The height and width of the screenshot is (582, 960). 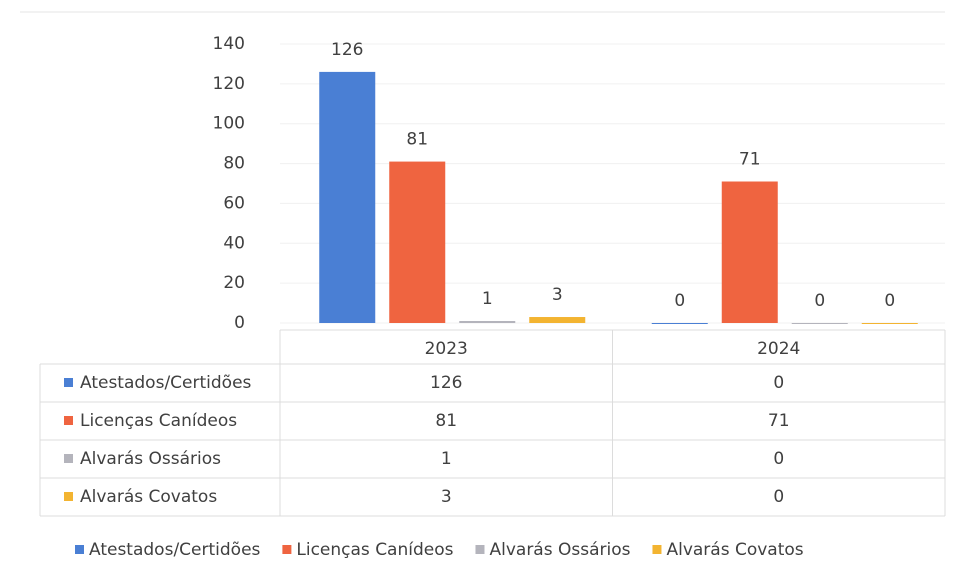 I want to click on table-row-label: Alvarás Covatos, so click(x=148, y=497).